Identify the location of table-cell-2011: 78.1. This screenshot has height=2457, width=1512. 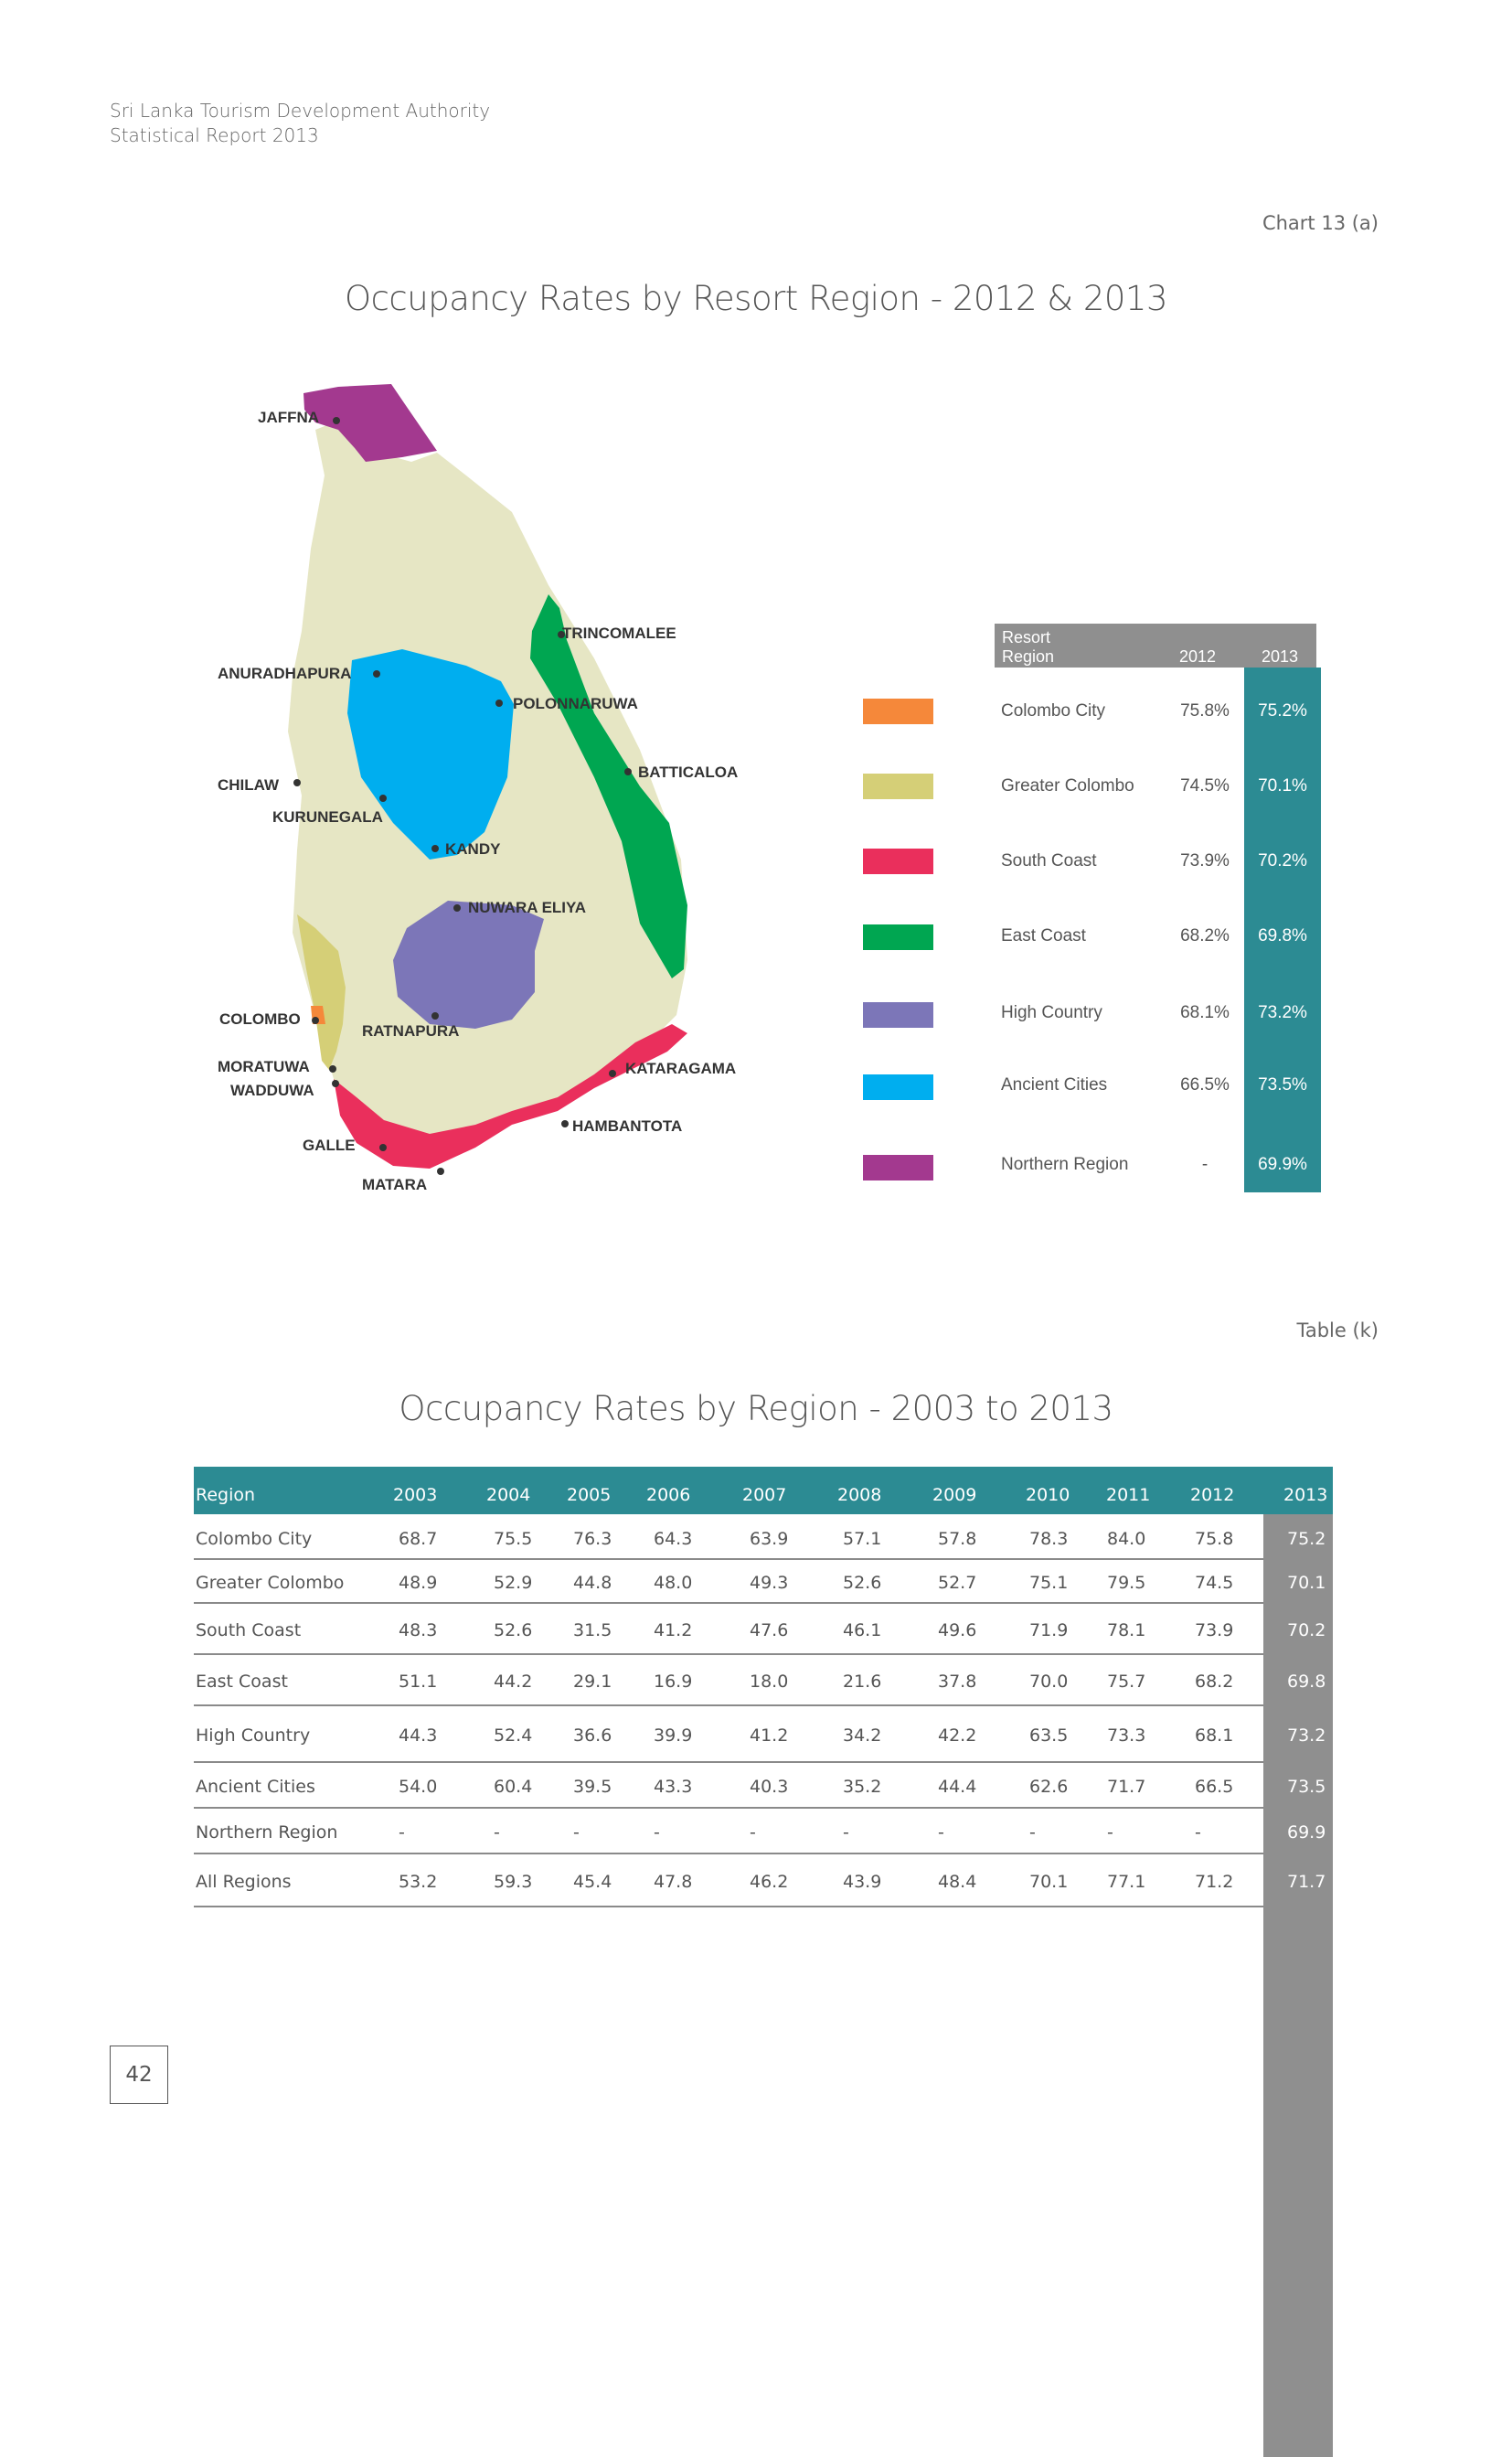
(1126, 1630).